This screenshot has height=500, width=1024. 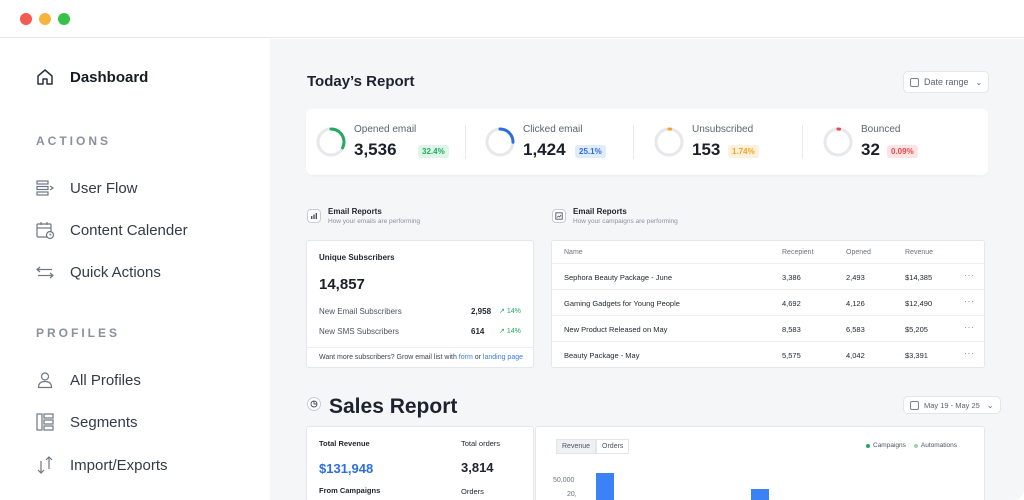 What do you see at coordinates (919, 252) in the screenshot?
I see `column-header-revenue: Revenue` at bounding box center [919, 252].